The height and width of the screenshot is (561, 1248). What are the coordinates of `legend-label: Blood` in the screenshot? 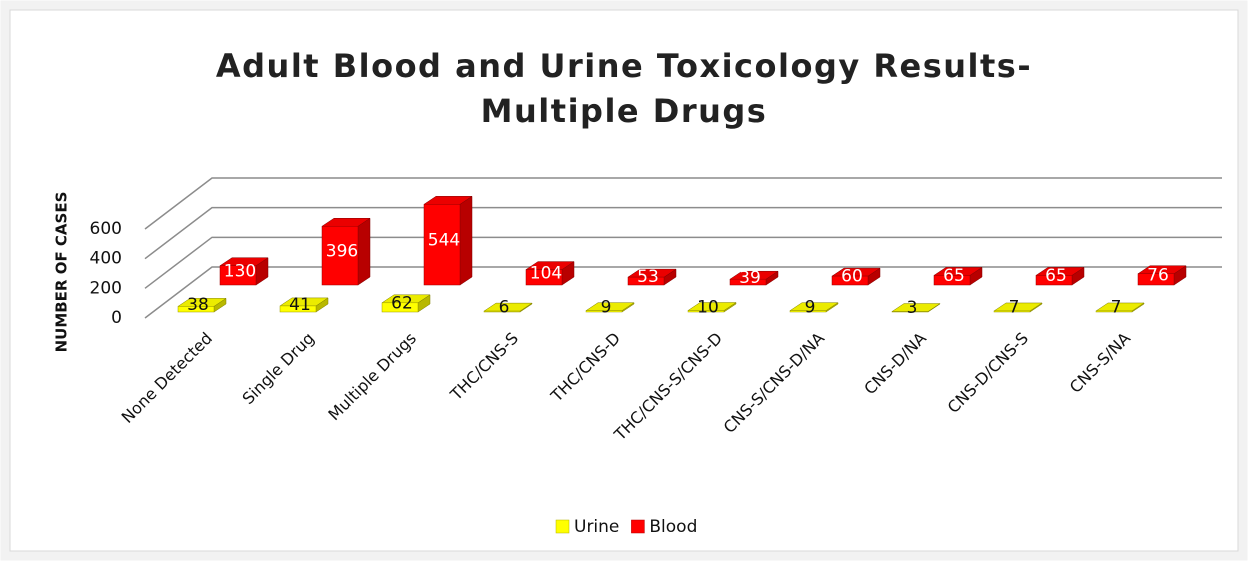 It's located at (673, 527).